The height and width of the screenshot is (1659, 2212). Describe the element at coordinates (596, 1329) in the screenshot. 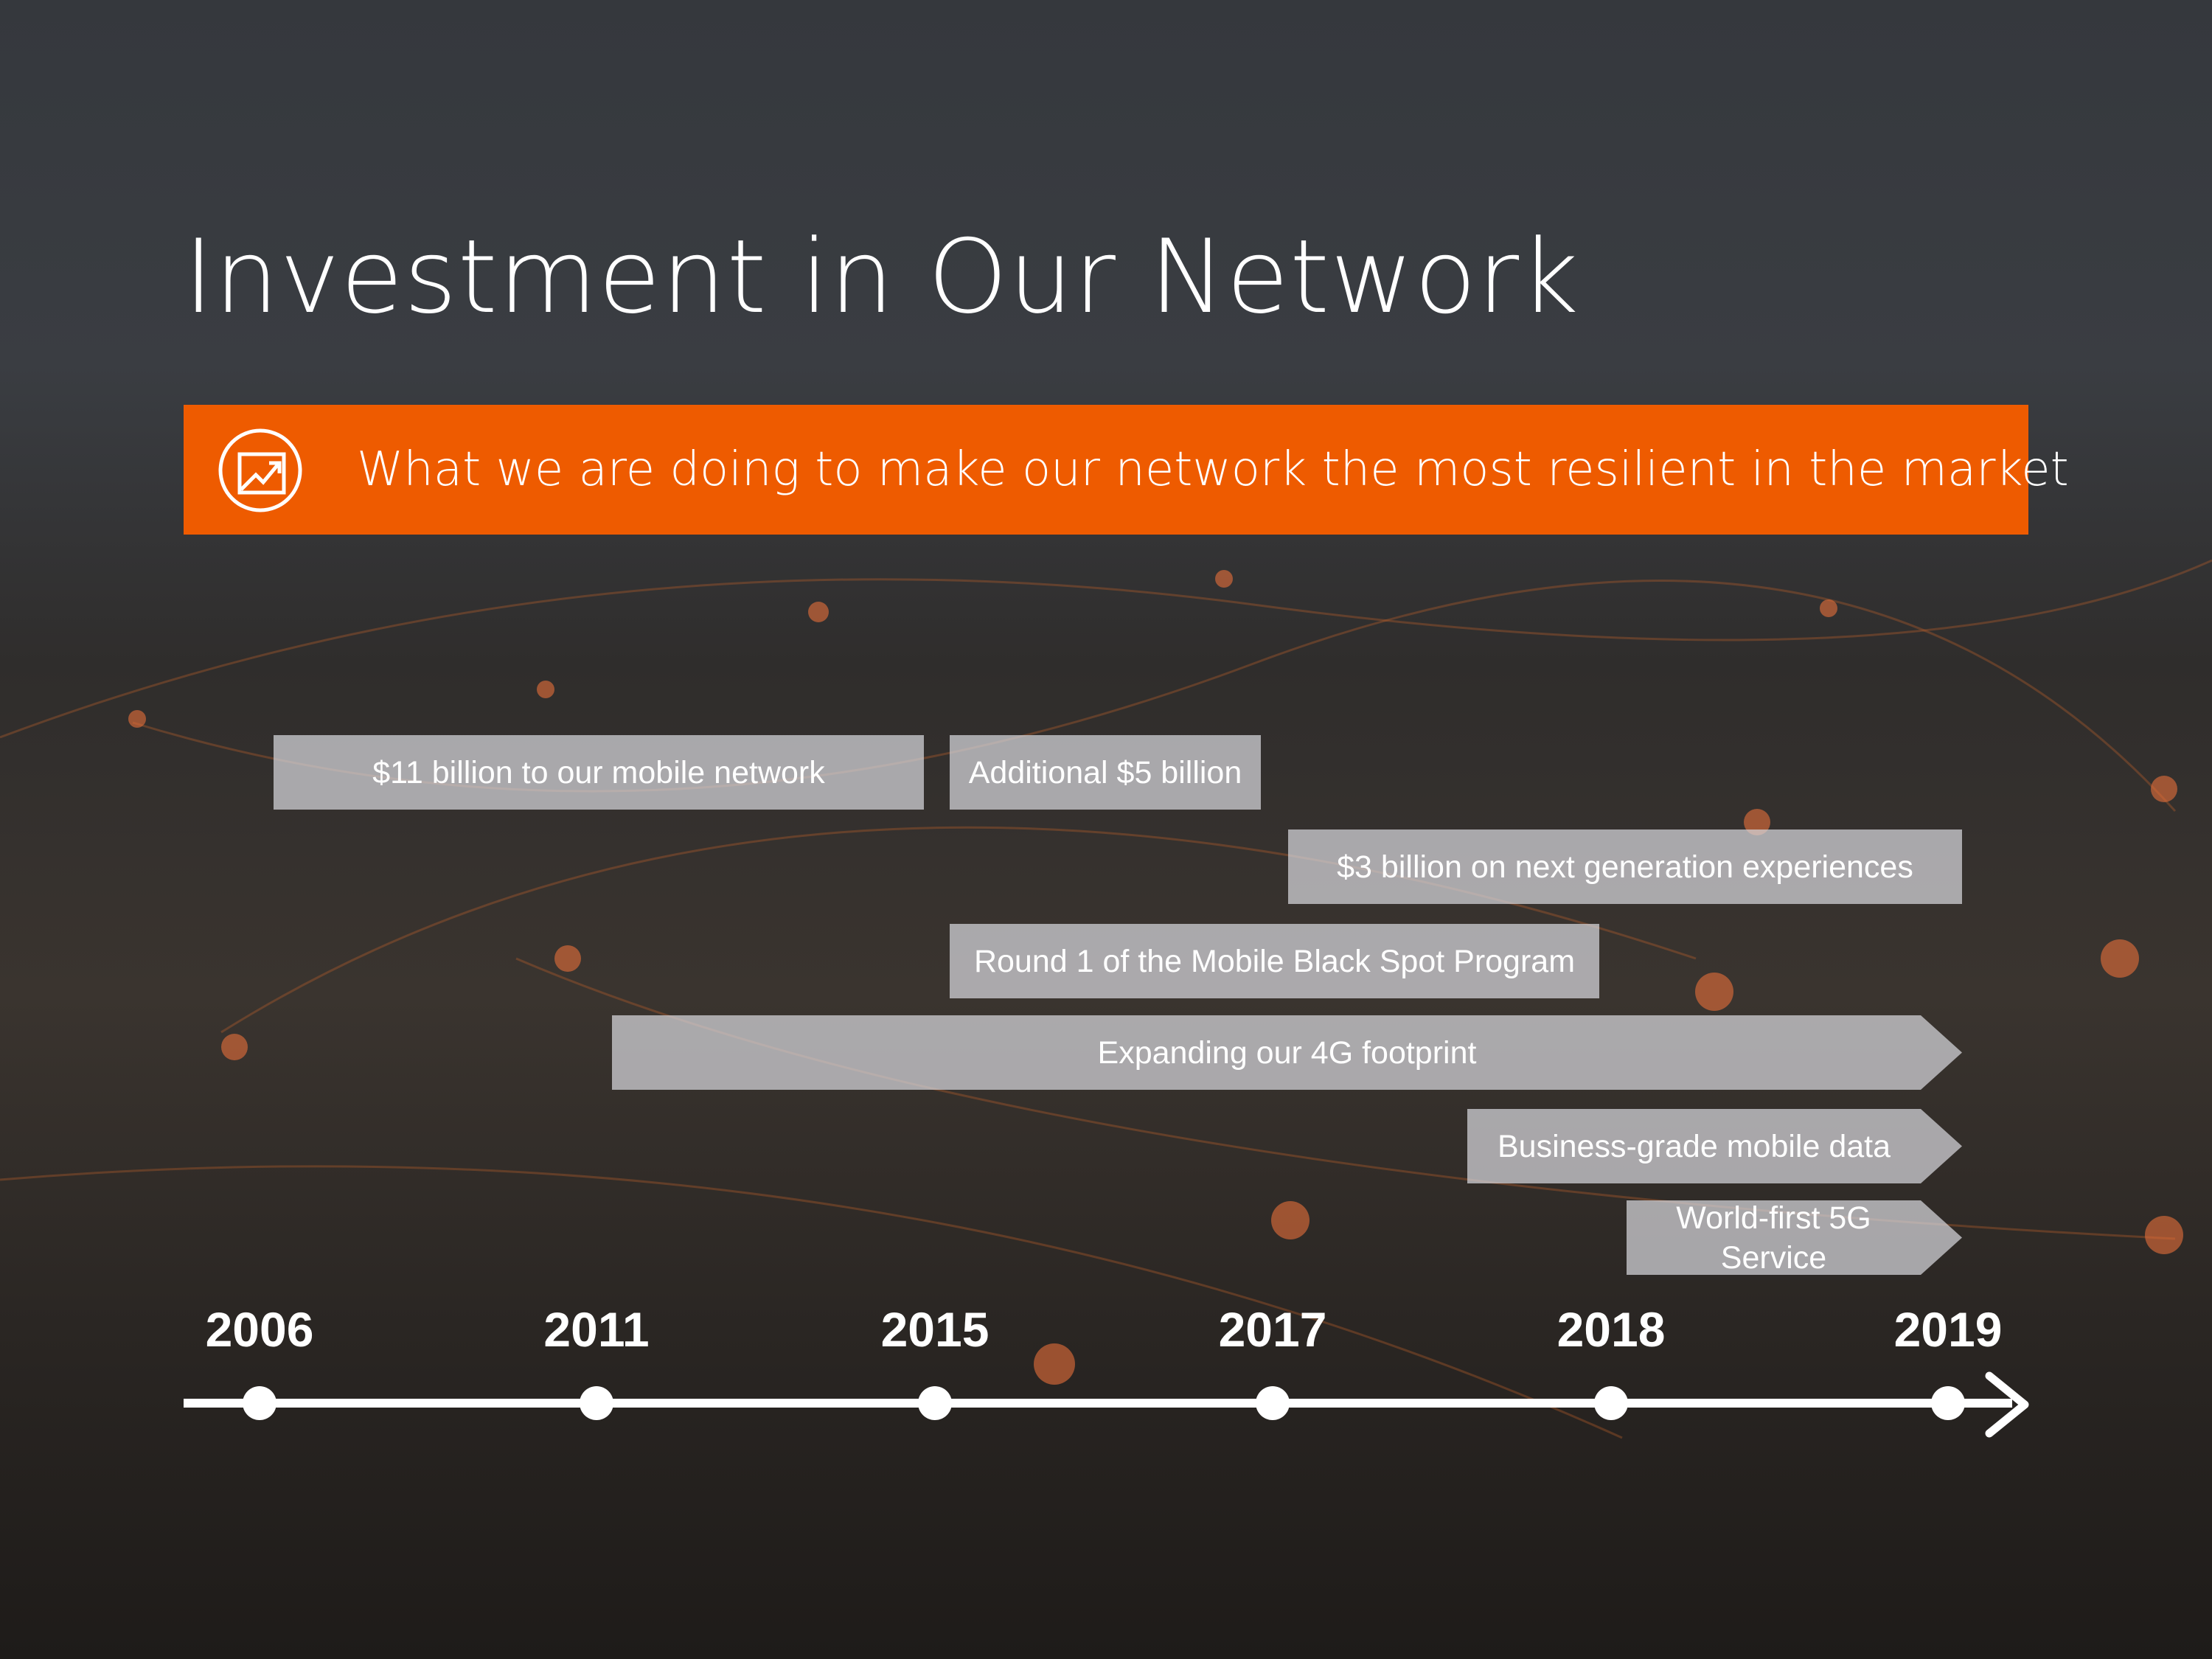

I see `year-label: 2011` at that location.